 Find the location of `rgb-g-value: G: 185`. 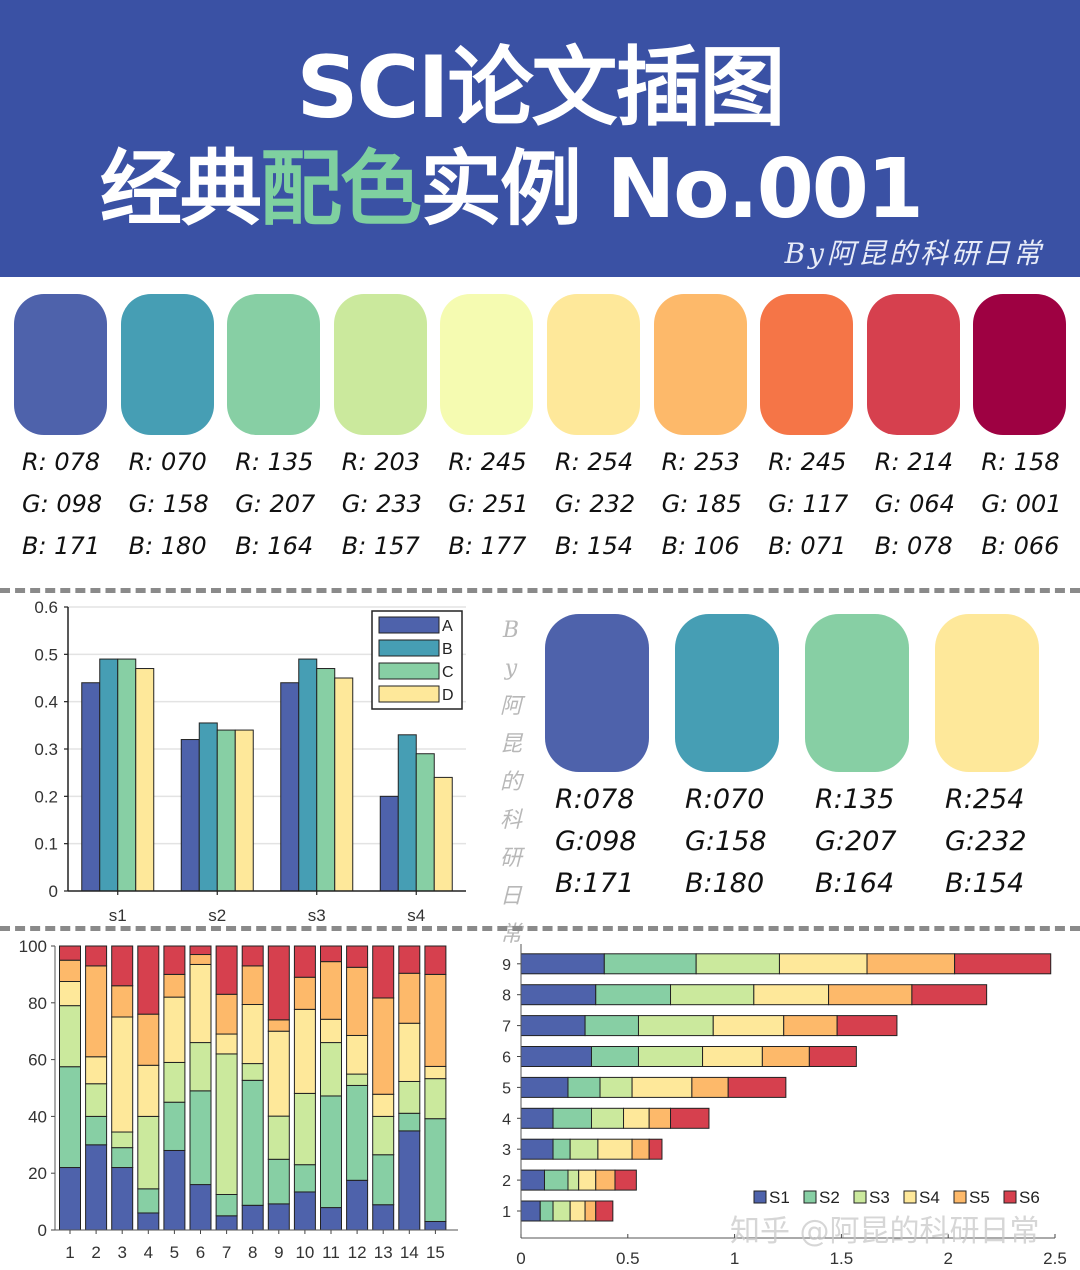

rgb-g-value: G: 185 is located at coordinates (701, 504).